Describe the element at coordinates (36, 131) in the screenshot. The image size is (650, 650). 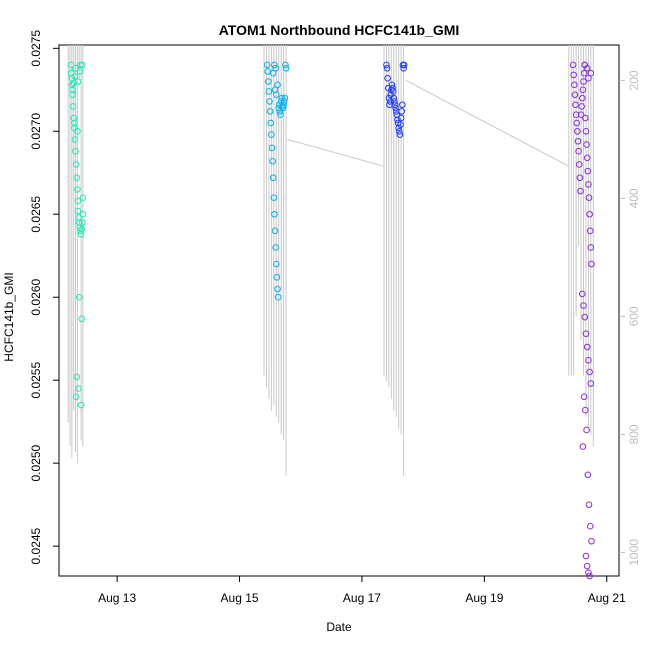
I see `y-tick-label: 0.0270` at that location.